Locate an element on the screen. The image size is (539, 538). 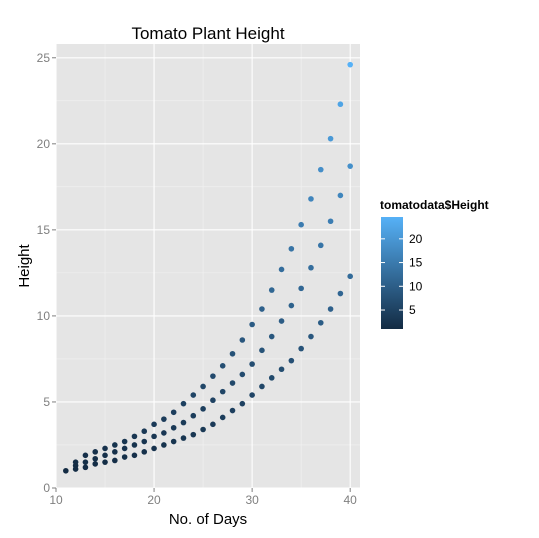
y-tick-label: 10 is located at coordinates (44, 316).